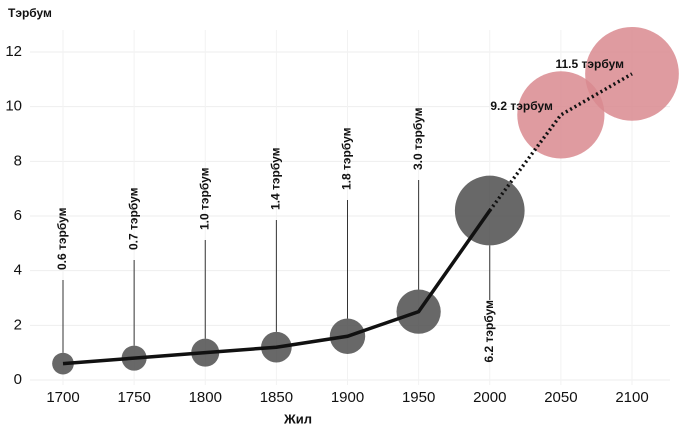 Image resolution: width=683 pixels, height=433 pixels. What do you see at coordinates (13, 106) in the screenshot?
I see `y-tick-label: 10` at bounding box center [13, 106].